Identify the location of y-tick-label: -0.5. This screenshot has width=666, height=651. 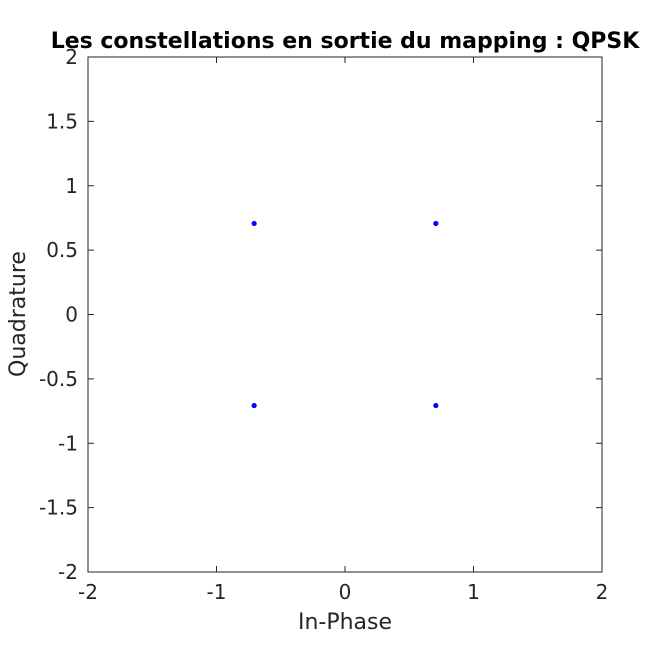
(58, 379).